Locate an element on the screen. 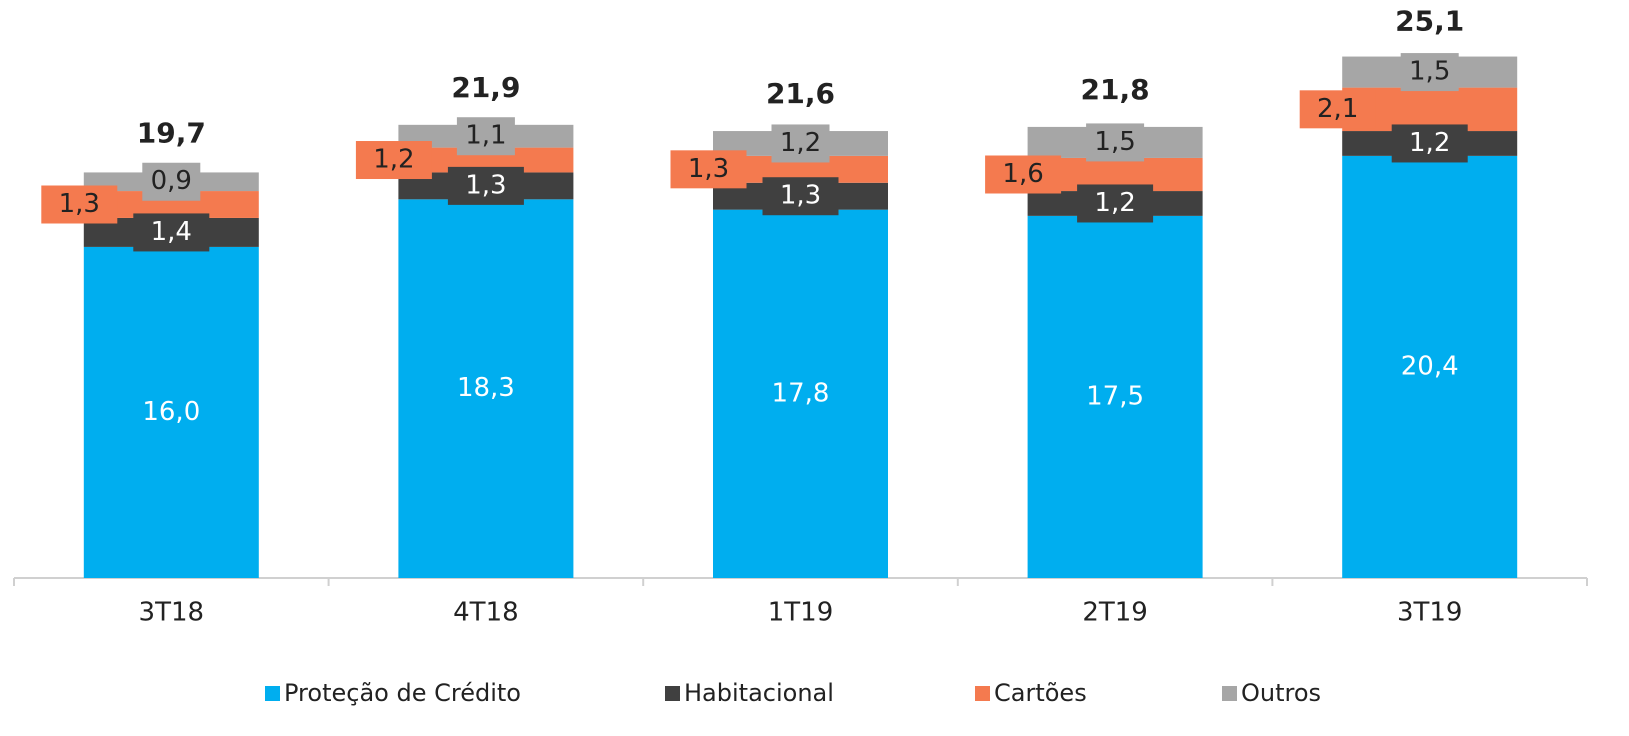  data-label: 17,5 is located at coordinates (1115, 396).